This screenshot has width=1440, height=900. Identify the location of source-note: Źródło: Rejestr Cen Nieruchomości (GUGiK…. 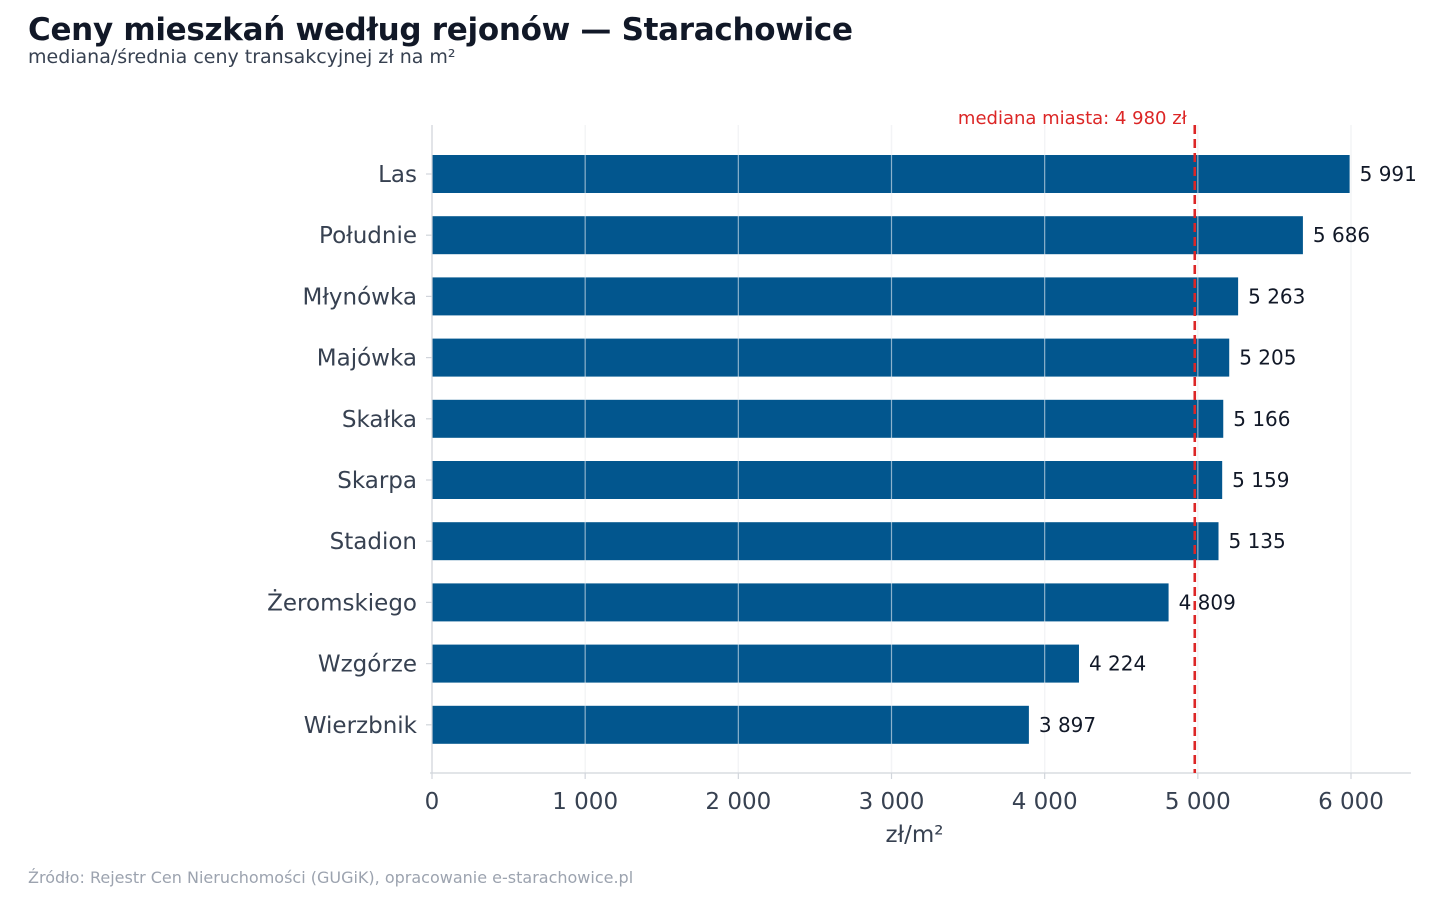
(331, 877).